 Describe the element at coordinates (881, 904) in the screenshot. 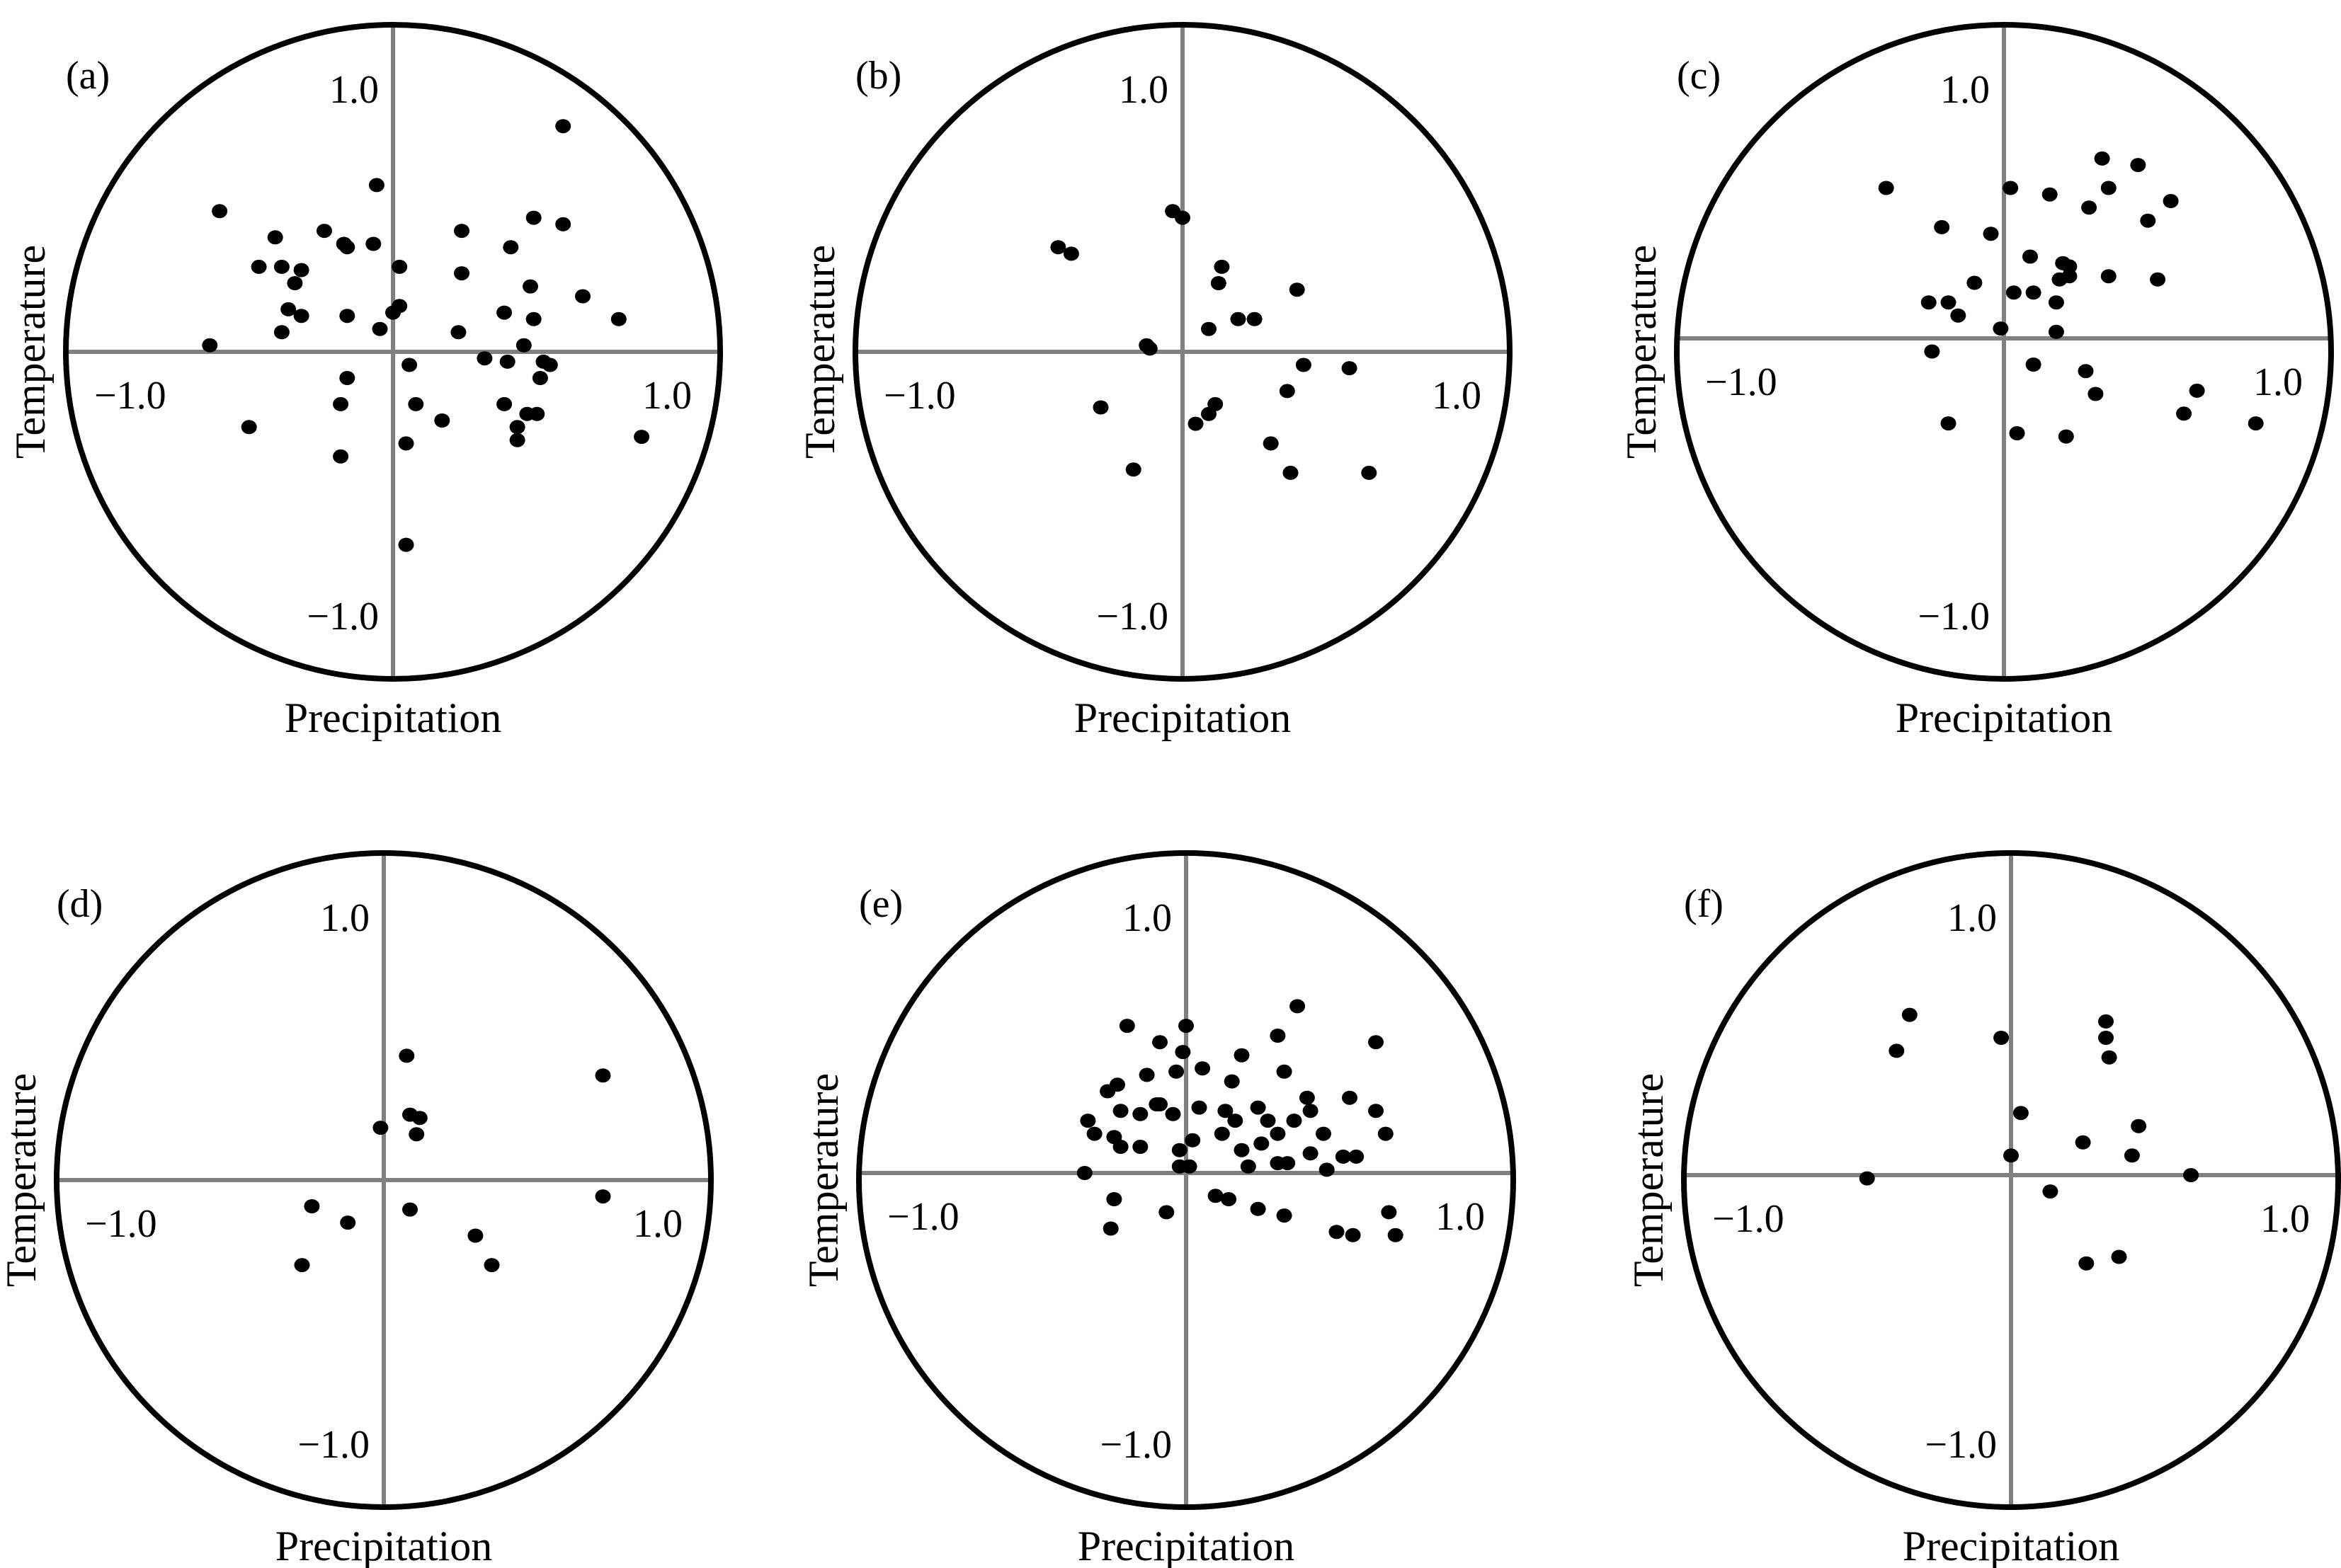

I see `panel-label: (e)` at that location.